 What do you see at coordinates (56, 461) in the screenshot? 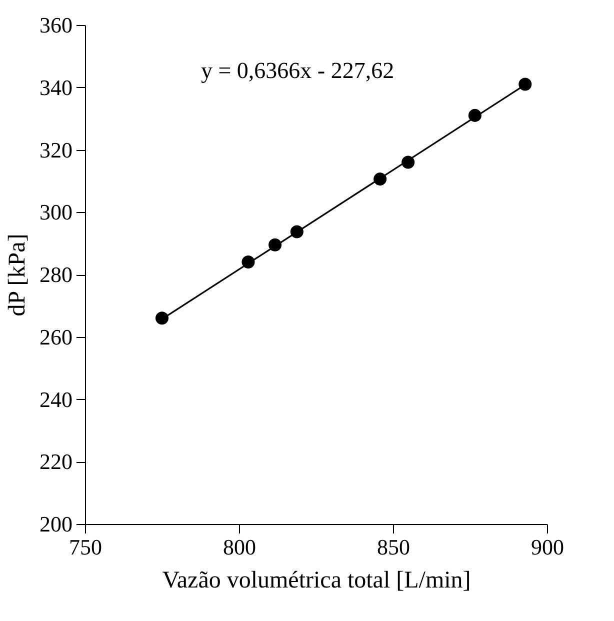
I see `y-tick-label: 220` at bounding box center [56, 461].